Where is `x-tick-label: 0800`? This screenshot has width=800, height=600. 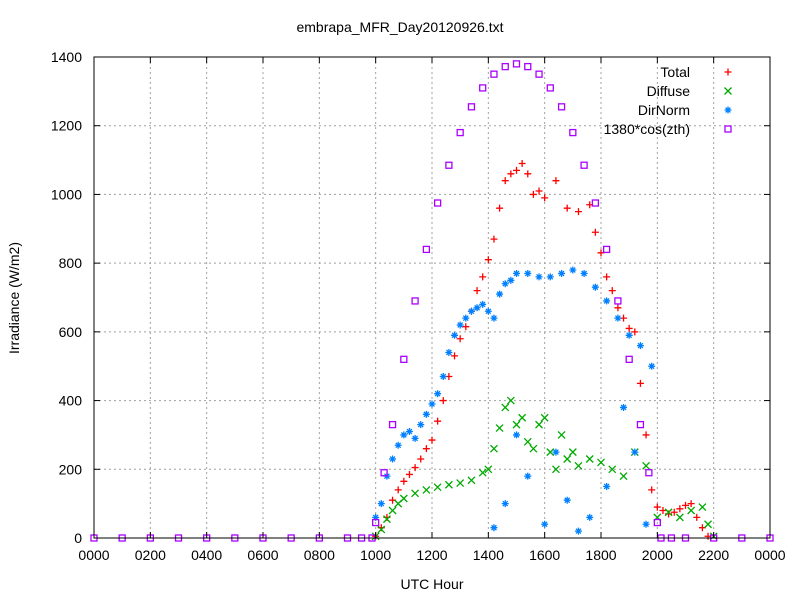 x-tick-label: 0800 is located at coordinates (319, 555).